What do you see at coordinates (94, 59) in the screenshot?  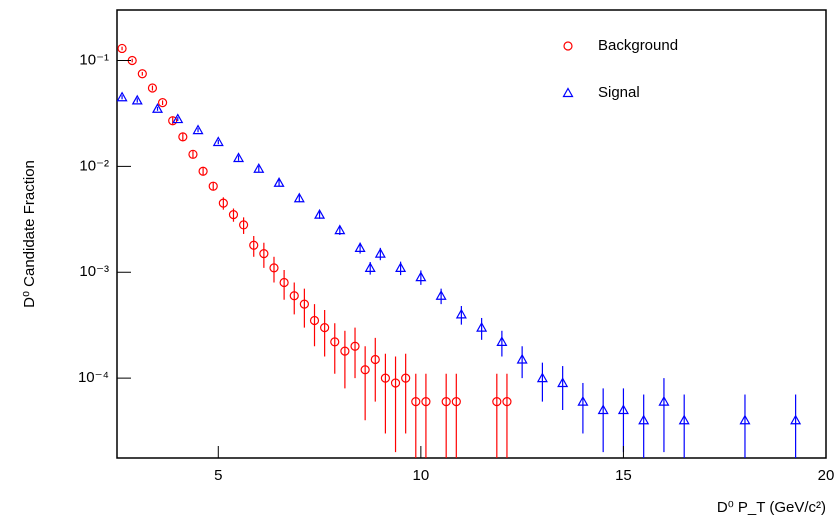 I see `y-tick-label: 10⁻¹` at bounding box center [94, 59].